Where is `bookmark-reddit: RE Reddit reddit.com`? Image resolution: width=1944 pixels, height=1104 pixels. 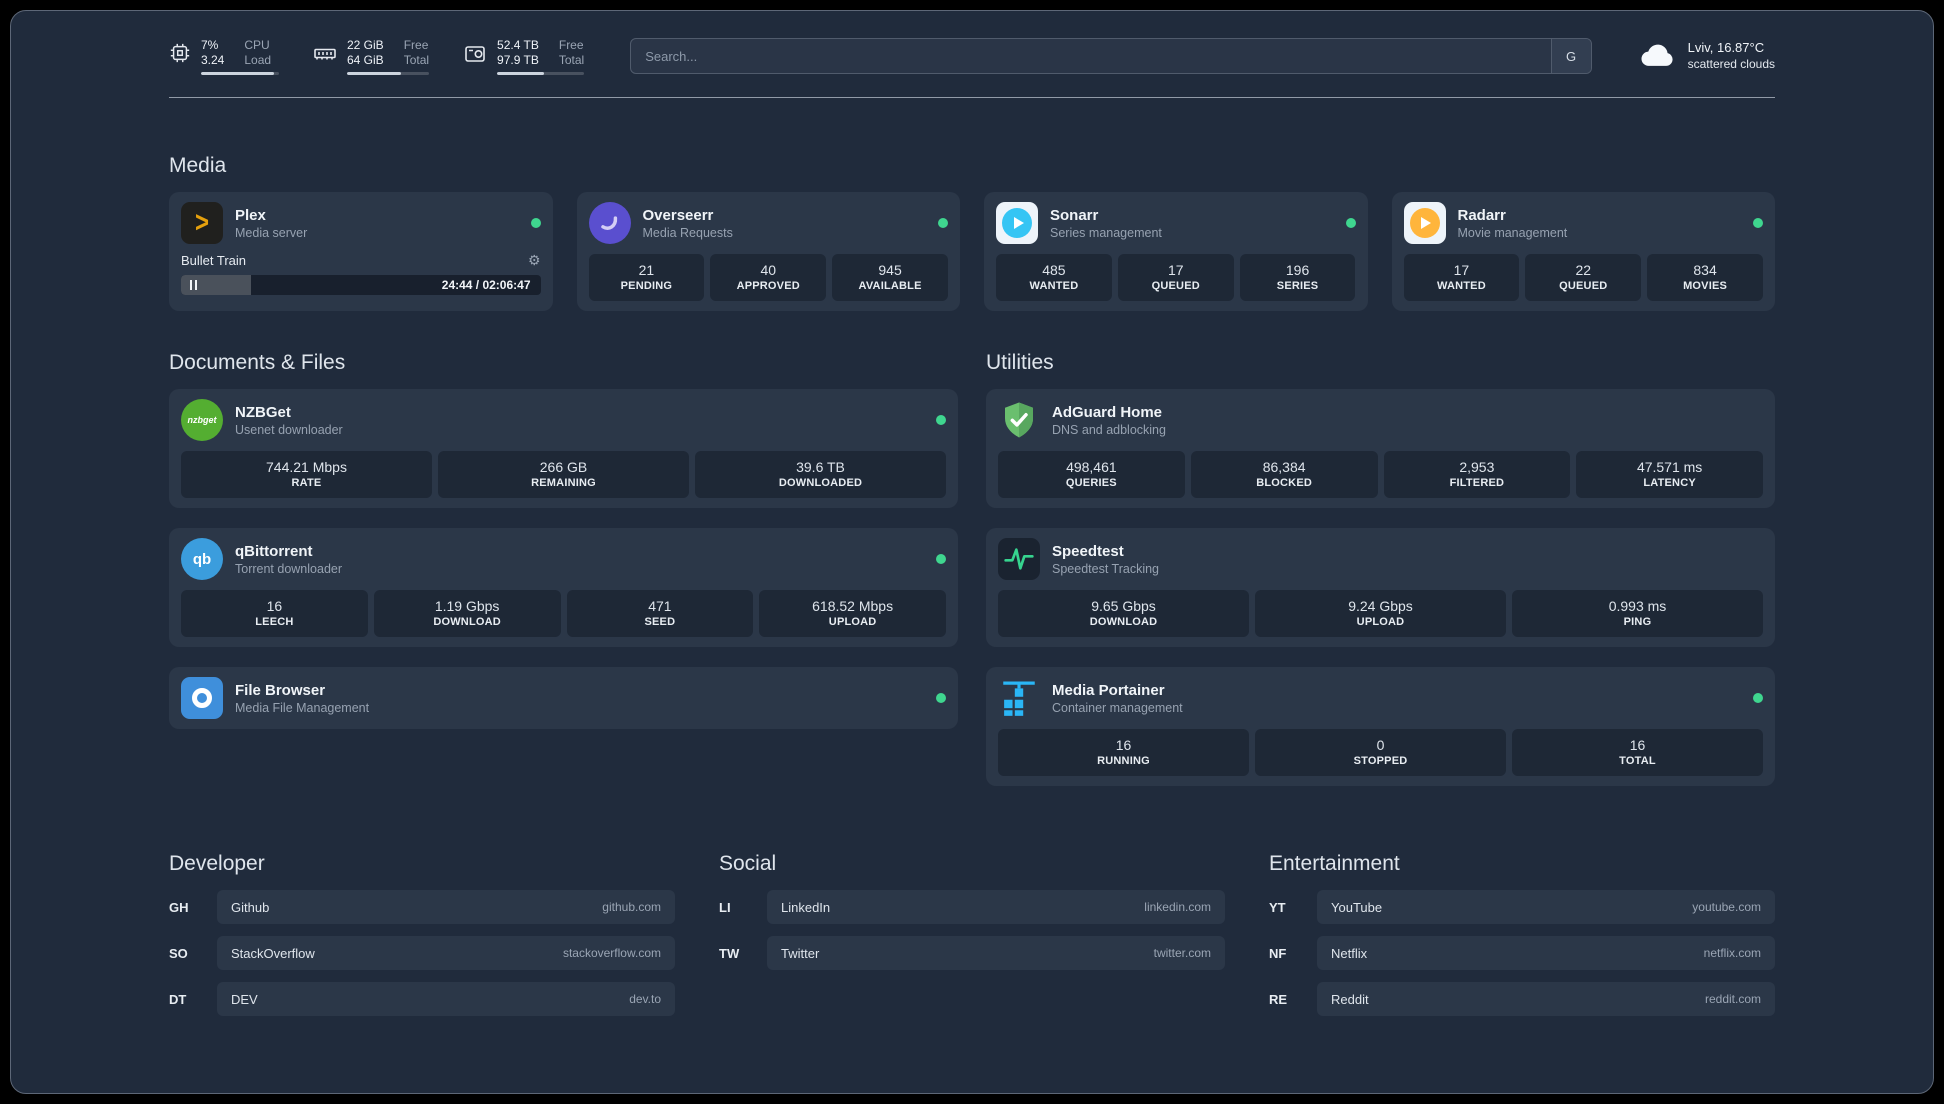 bookmark-reddit: RE Reddit reddit.com is located at coordinates (1522, 999).